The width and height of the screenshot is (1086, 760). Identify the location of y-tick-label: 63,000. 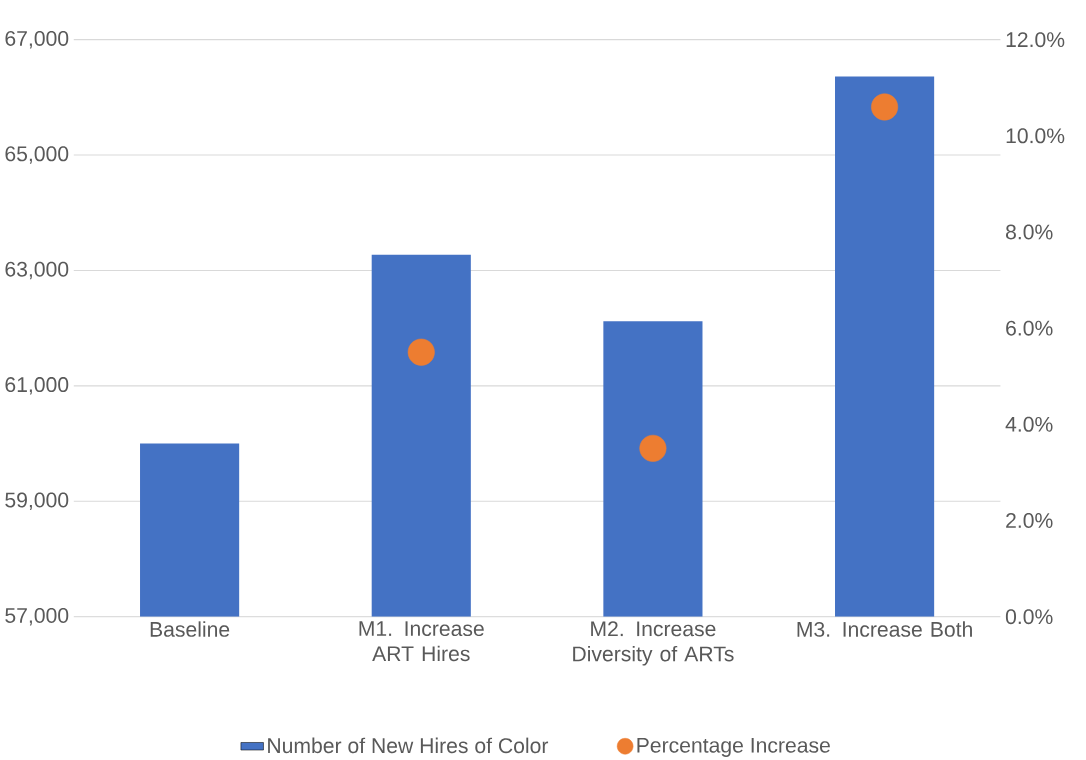
(37, 270).